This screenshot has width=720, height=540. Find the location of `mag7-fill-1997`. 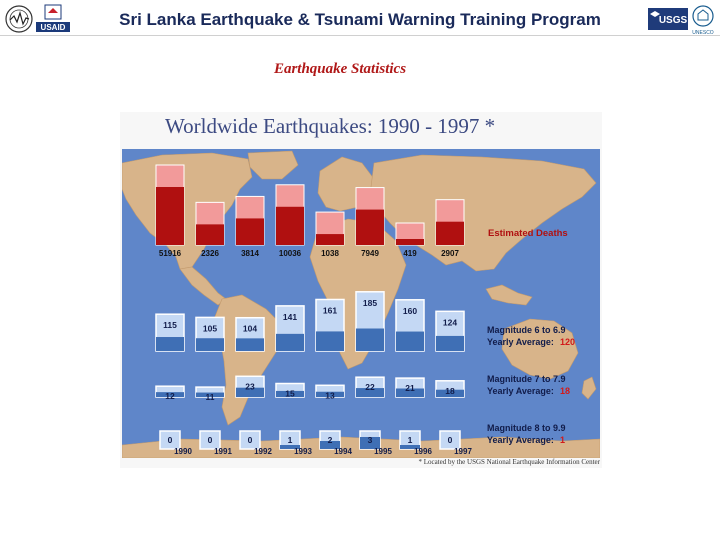

mag7-fill-1997 is located at coordinates (450, 393).